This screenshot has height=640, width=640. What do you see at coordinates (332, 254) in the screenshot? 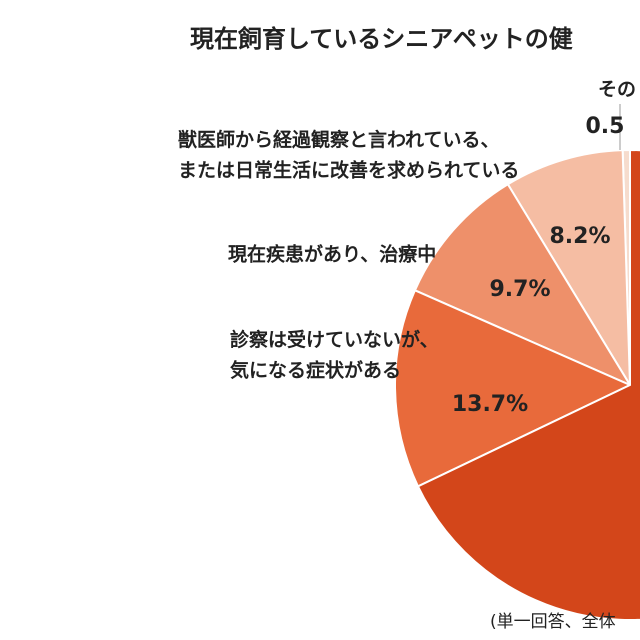
I see `slice-label: 現在疾患があり、治療中` at bounding box center [332, 254].